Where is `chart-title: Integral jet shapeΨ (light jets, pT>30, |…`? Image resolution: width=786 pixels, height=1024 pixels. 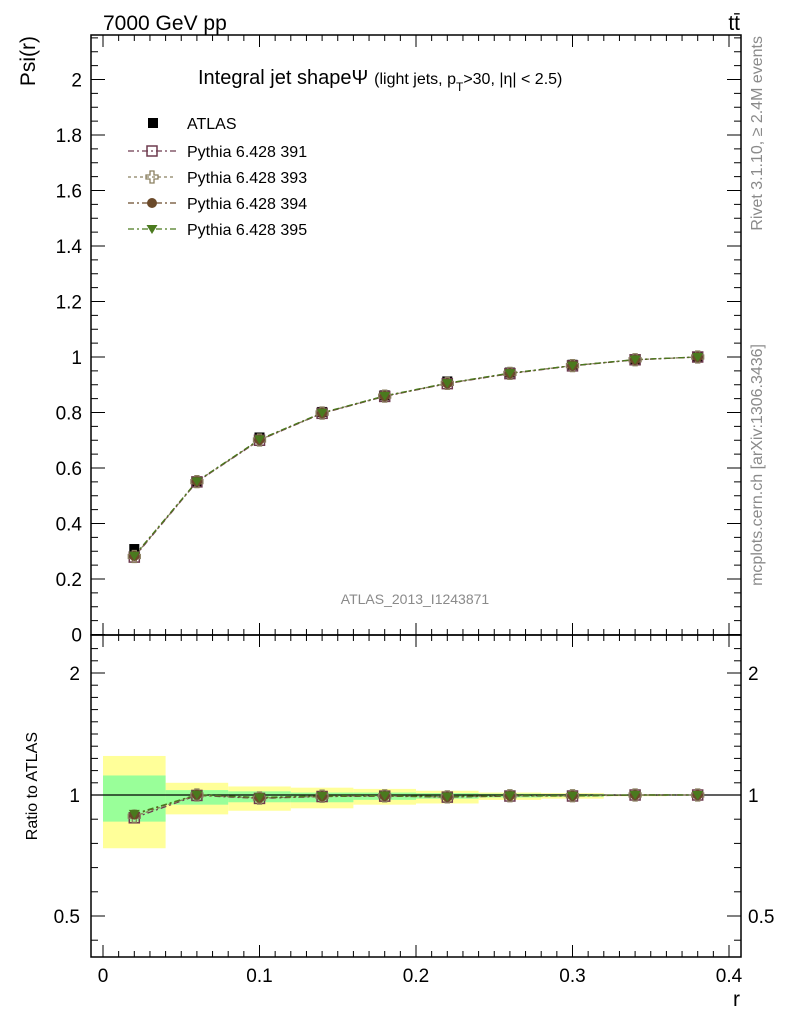
chart-title: Integral jet shapeΨ (light jets, pT>30, |… is located at coordinates (380, 80).